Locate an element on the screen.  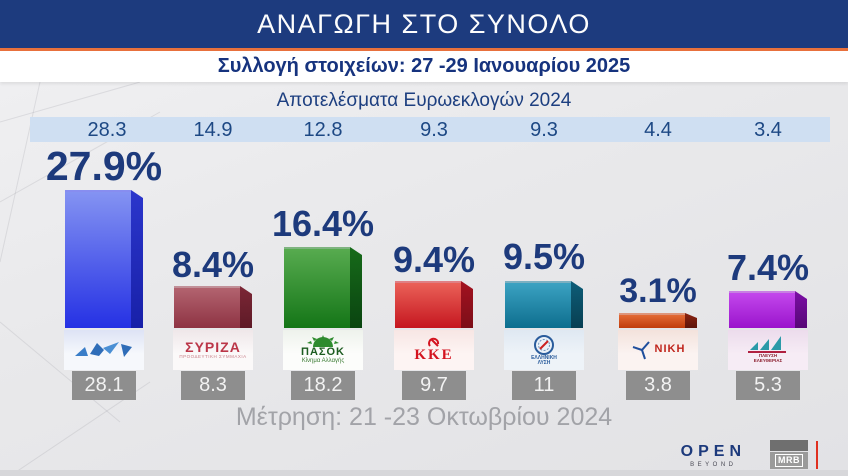
bar-pe is located at coordinates (768, 309).